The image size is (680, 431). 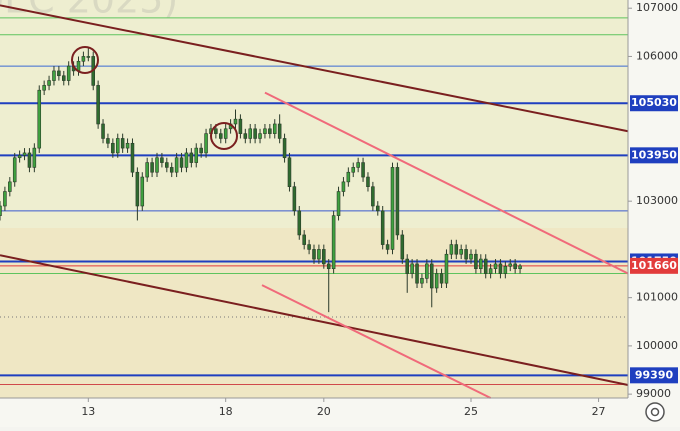 What do you see at coordinates (653, 393) in the screenshot?
I see `y-tick-label: 99000` at bounding box center [653, 393].